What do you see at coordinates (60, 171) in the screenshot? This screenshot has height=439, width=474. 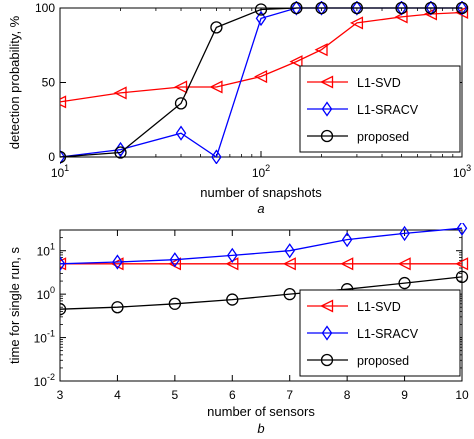 I see `x-tick-label: 10¹` at bounding box center [60, 171].